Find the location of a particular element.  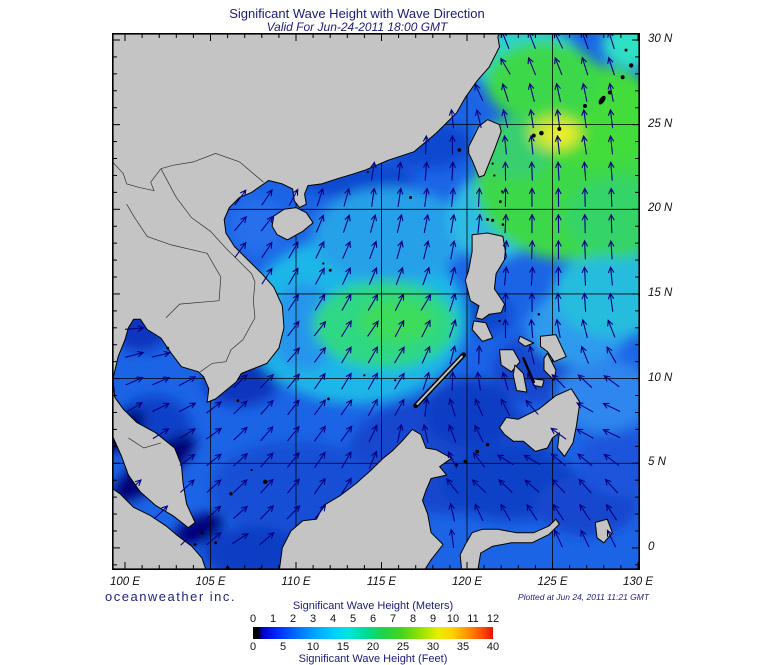

country-borders is located at coordinates (188, 301).